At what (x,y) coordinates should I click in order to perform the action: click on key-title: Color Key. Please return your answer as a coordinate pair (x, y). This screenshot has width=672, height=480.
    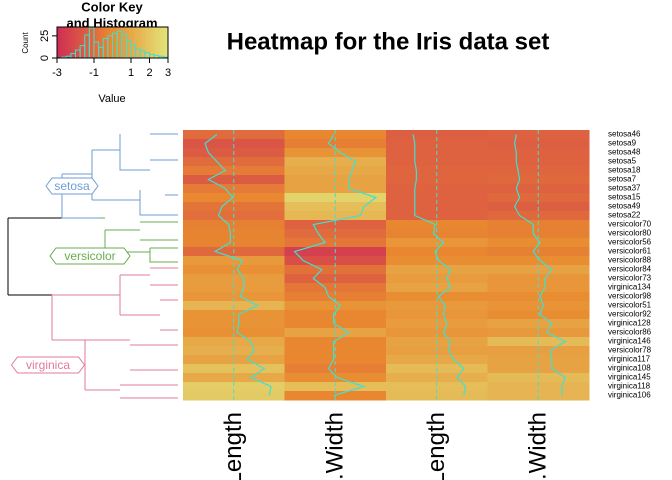
    Looking at the image, I should click on (112, 7).